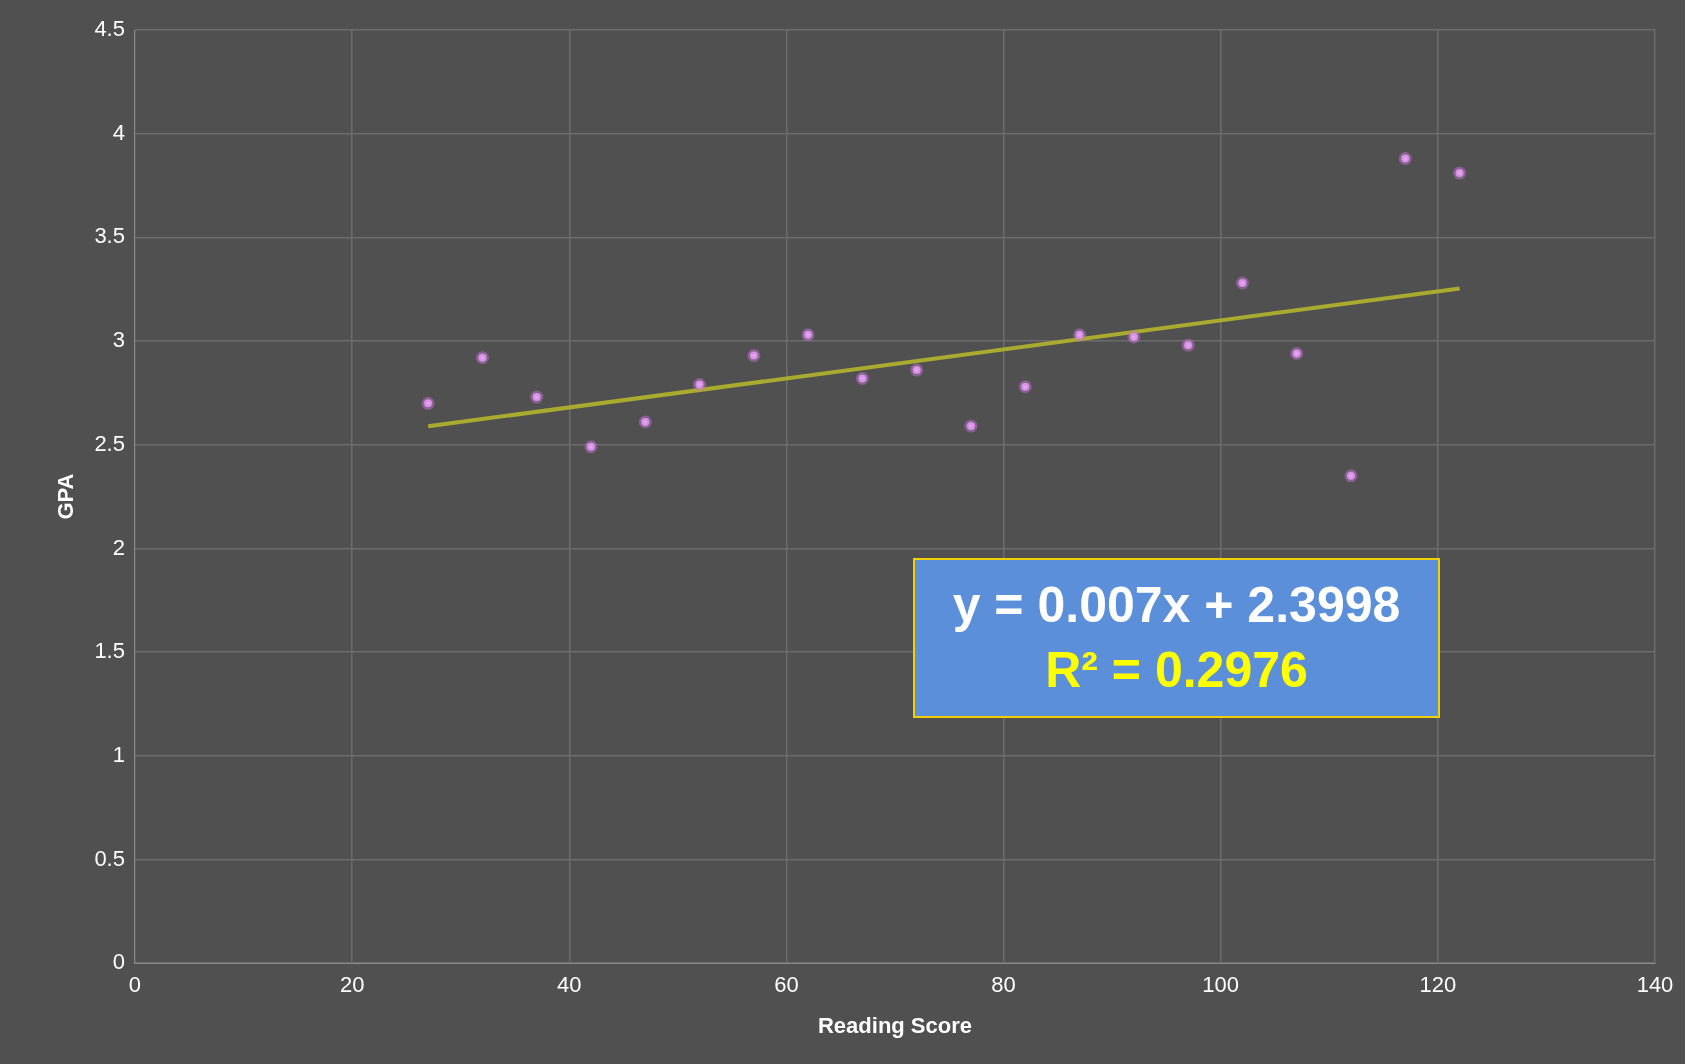  Describe the element at coordinates (118, 132) in the screenshot. I see `y-tick-label: 4` at that location.